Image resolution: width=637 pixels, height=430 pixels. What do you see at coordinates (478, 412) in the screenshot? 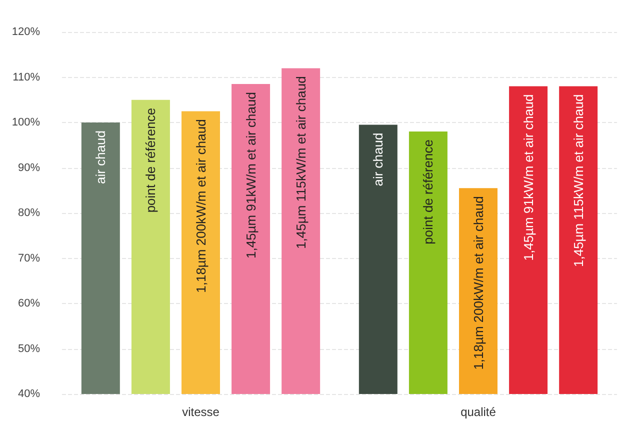
I see `x-tick-label: qualité` at bounding box center [478, 412].